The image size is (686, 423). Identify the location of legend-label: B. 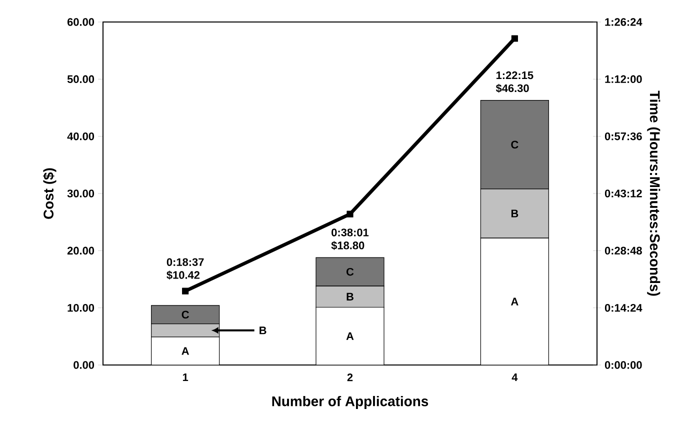
(263, 330).